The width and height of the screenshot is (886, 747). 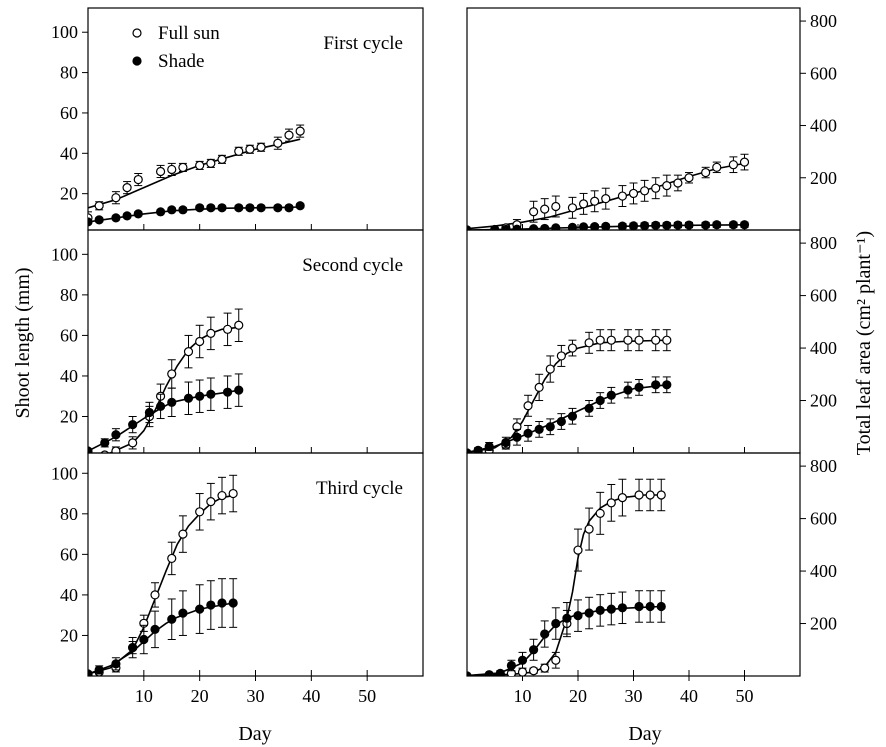 What do you see at coordinates (578, 696) in the screenshot?
I see `x-tick-label: 20` at bounding box center [578, 696].